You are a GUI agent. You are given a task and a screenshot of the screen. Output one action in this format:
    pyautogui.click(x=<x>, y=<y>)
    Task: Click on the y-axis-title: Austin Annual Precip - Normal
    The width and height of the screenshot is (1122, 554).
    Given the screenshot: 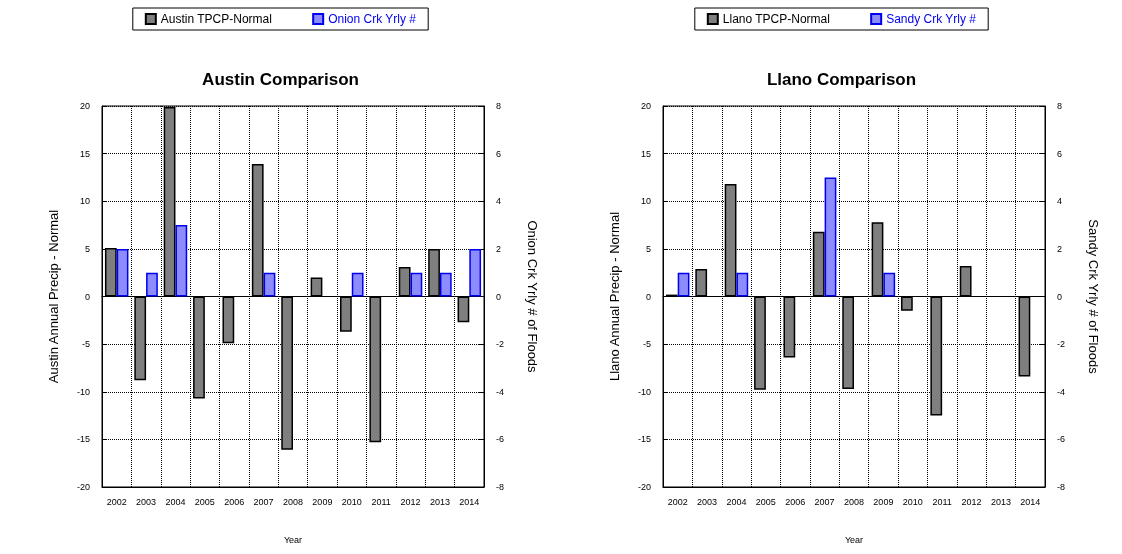 What is the action you would take?
    pyautogui.click(x=53, y=296)
    